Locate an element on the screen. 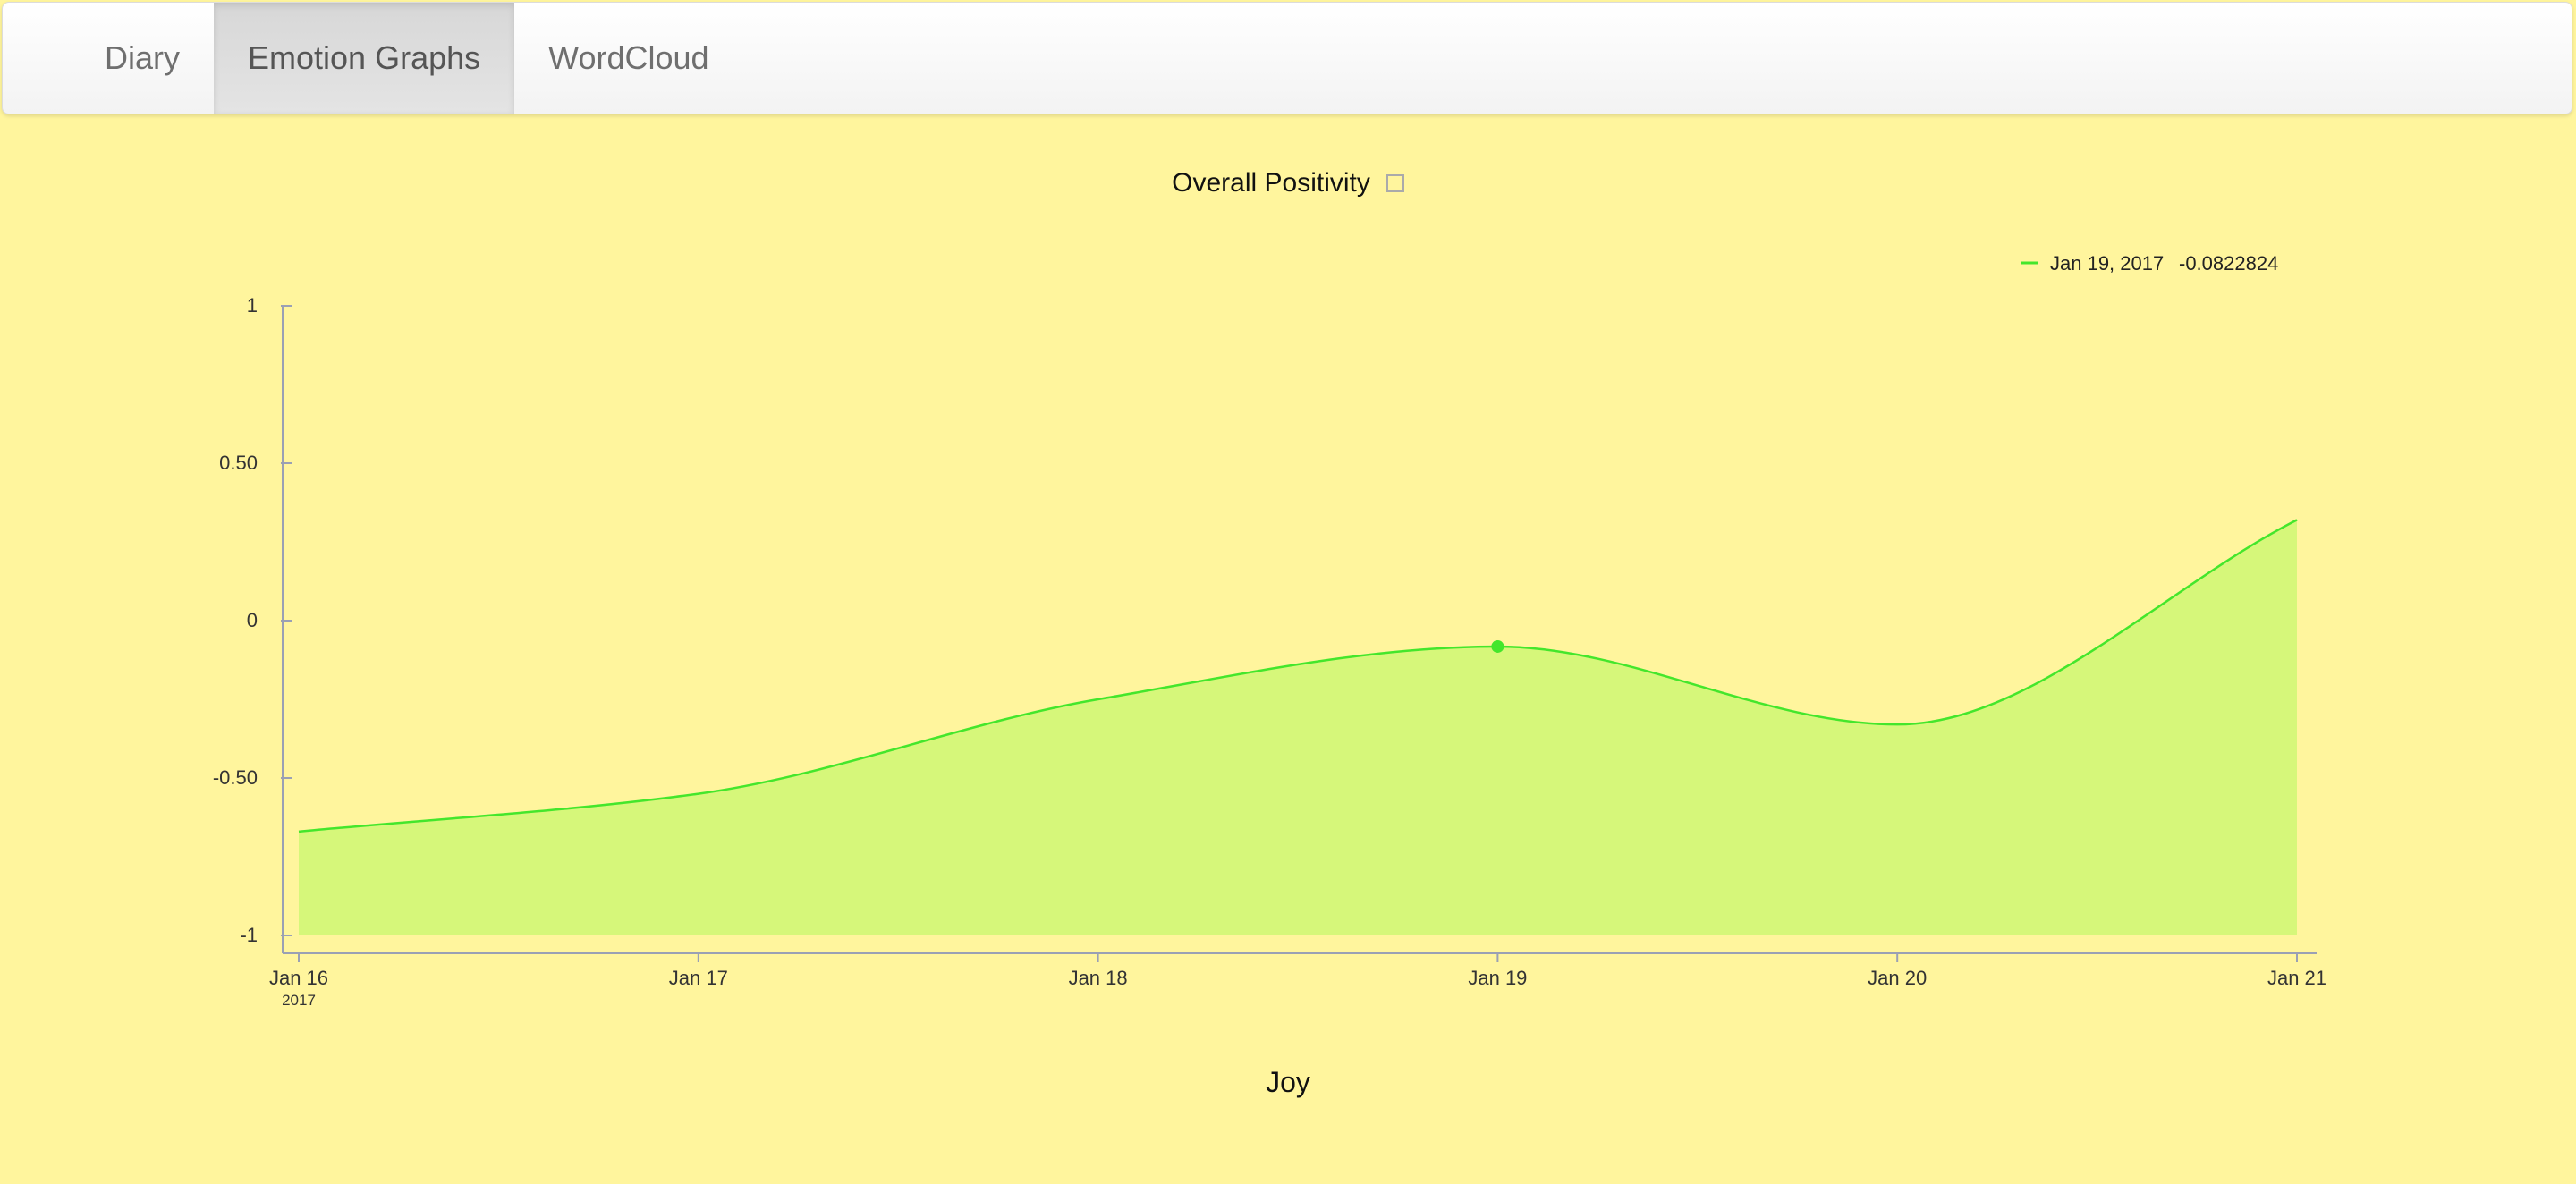  legend-tooltip: Jan 19, 2017 -0.0822824 is located at coordinates (2149, 263).